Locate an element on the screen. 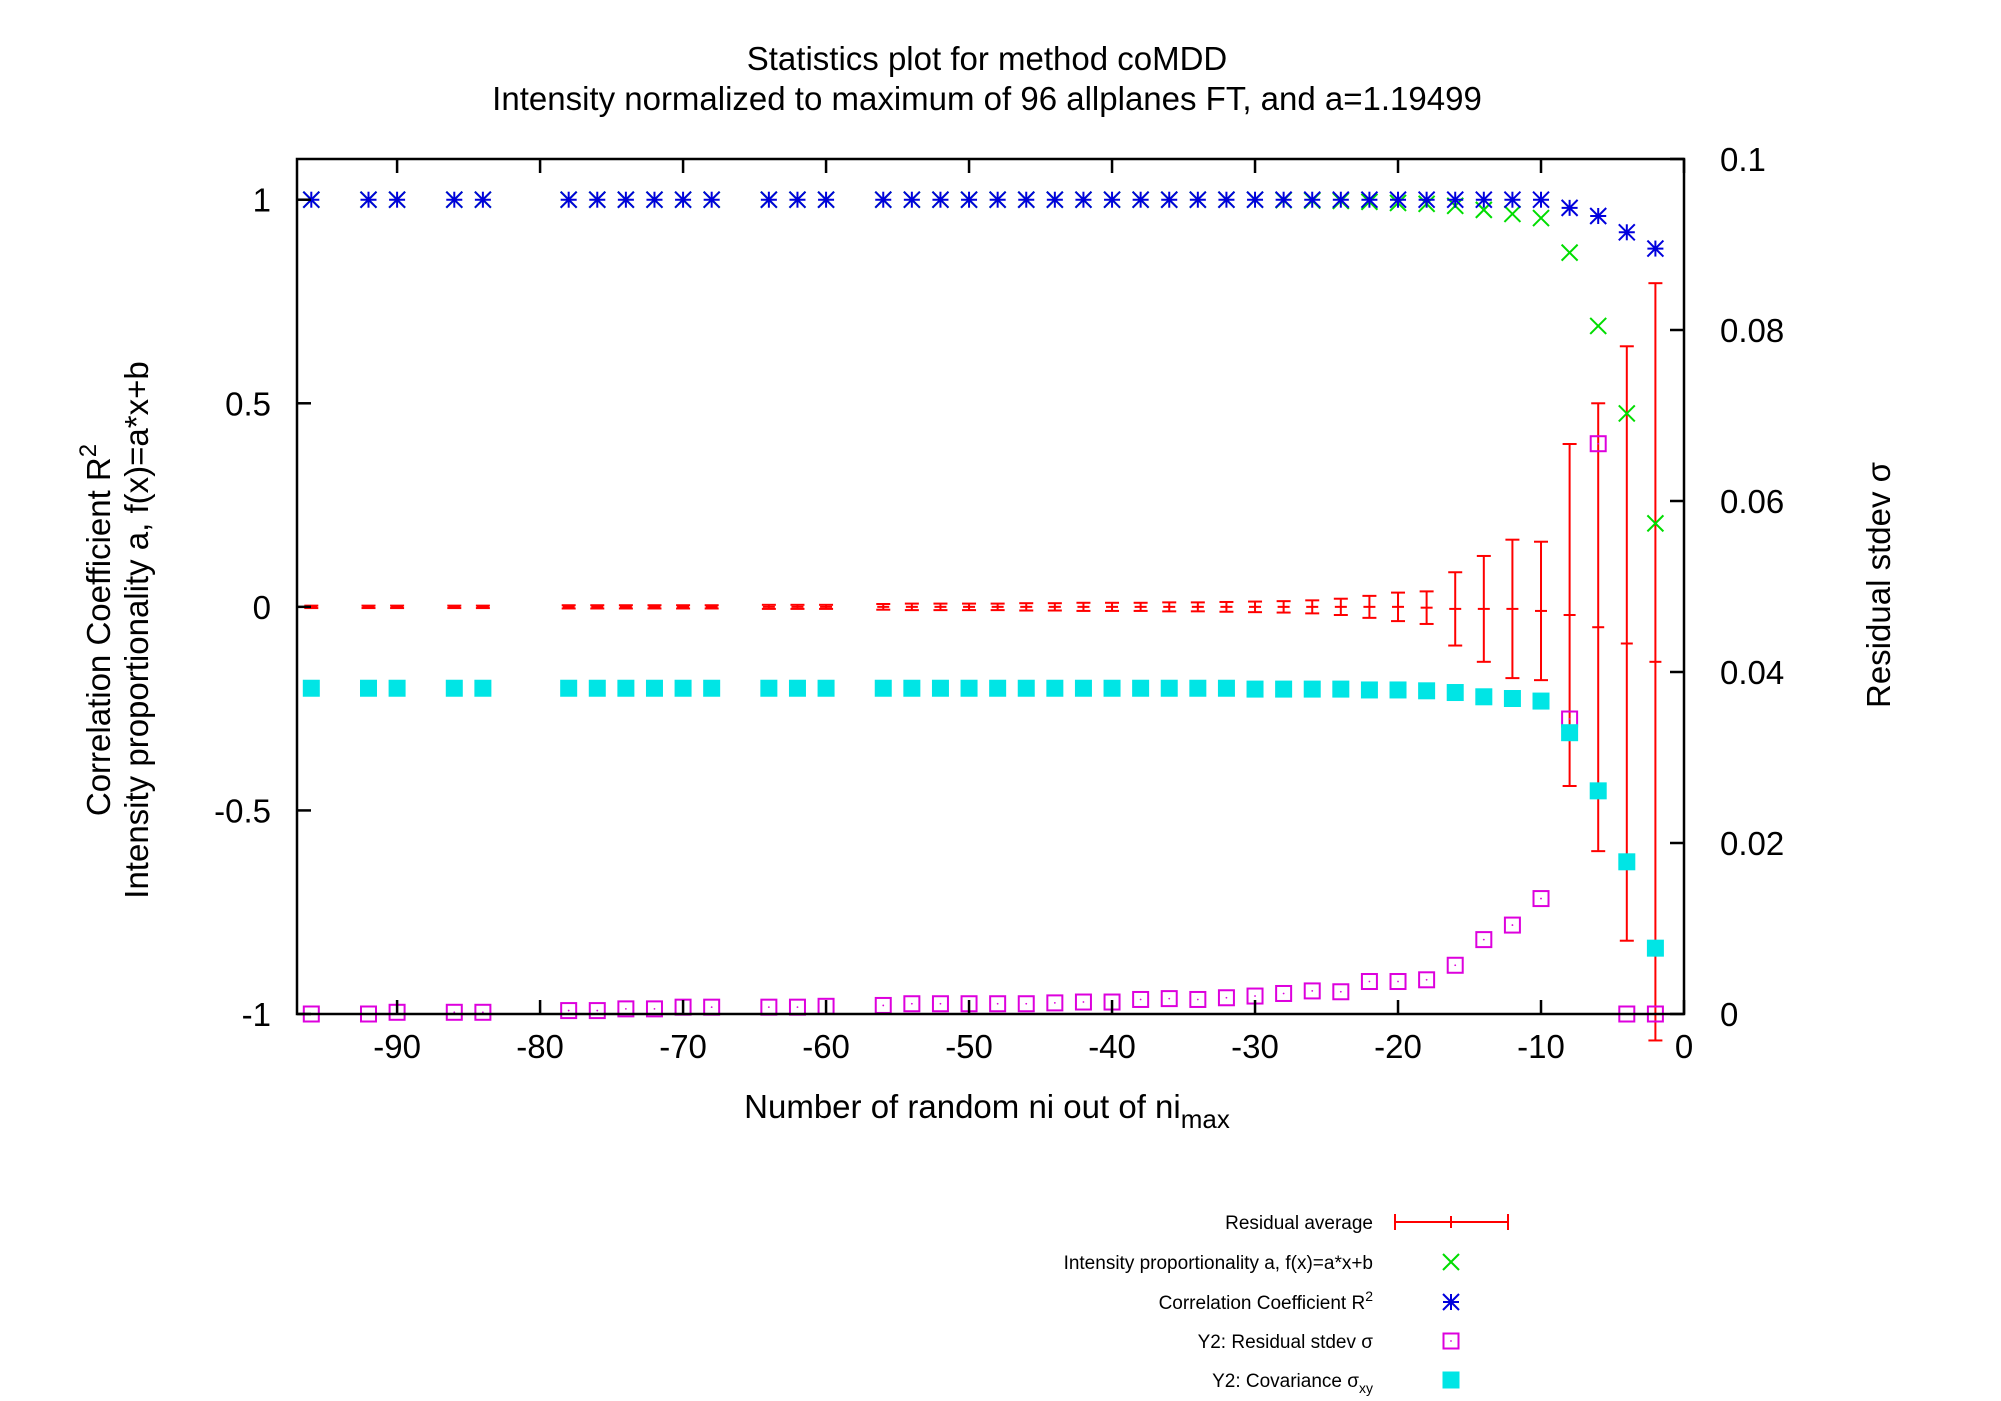 This screenshot has width=2001, height=1401. y2-tick-label-4: 0.02 is located at coordinates (1752, 843).